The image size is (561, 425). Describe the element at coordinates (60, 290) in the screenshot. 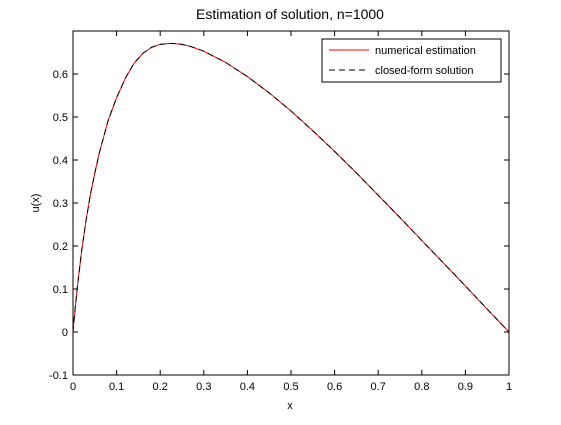

I see `y-tick-label: 0.1` at that location.